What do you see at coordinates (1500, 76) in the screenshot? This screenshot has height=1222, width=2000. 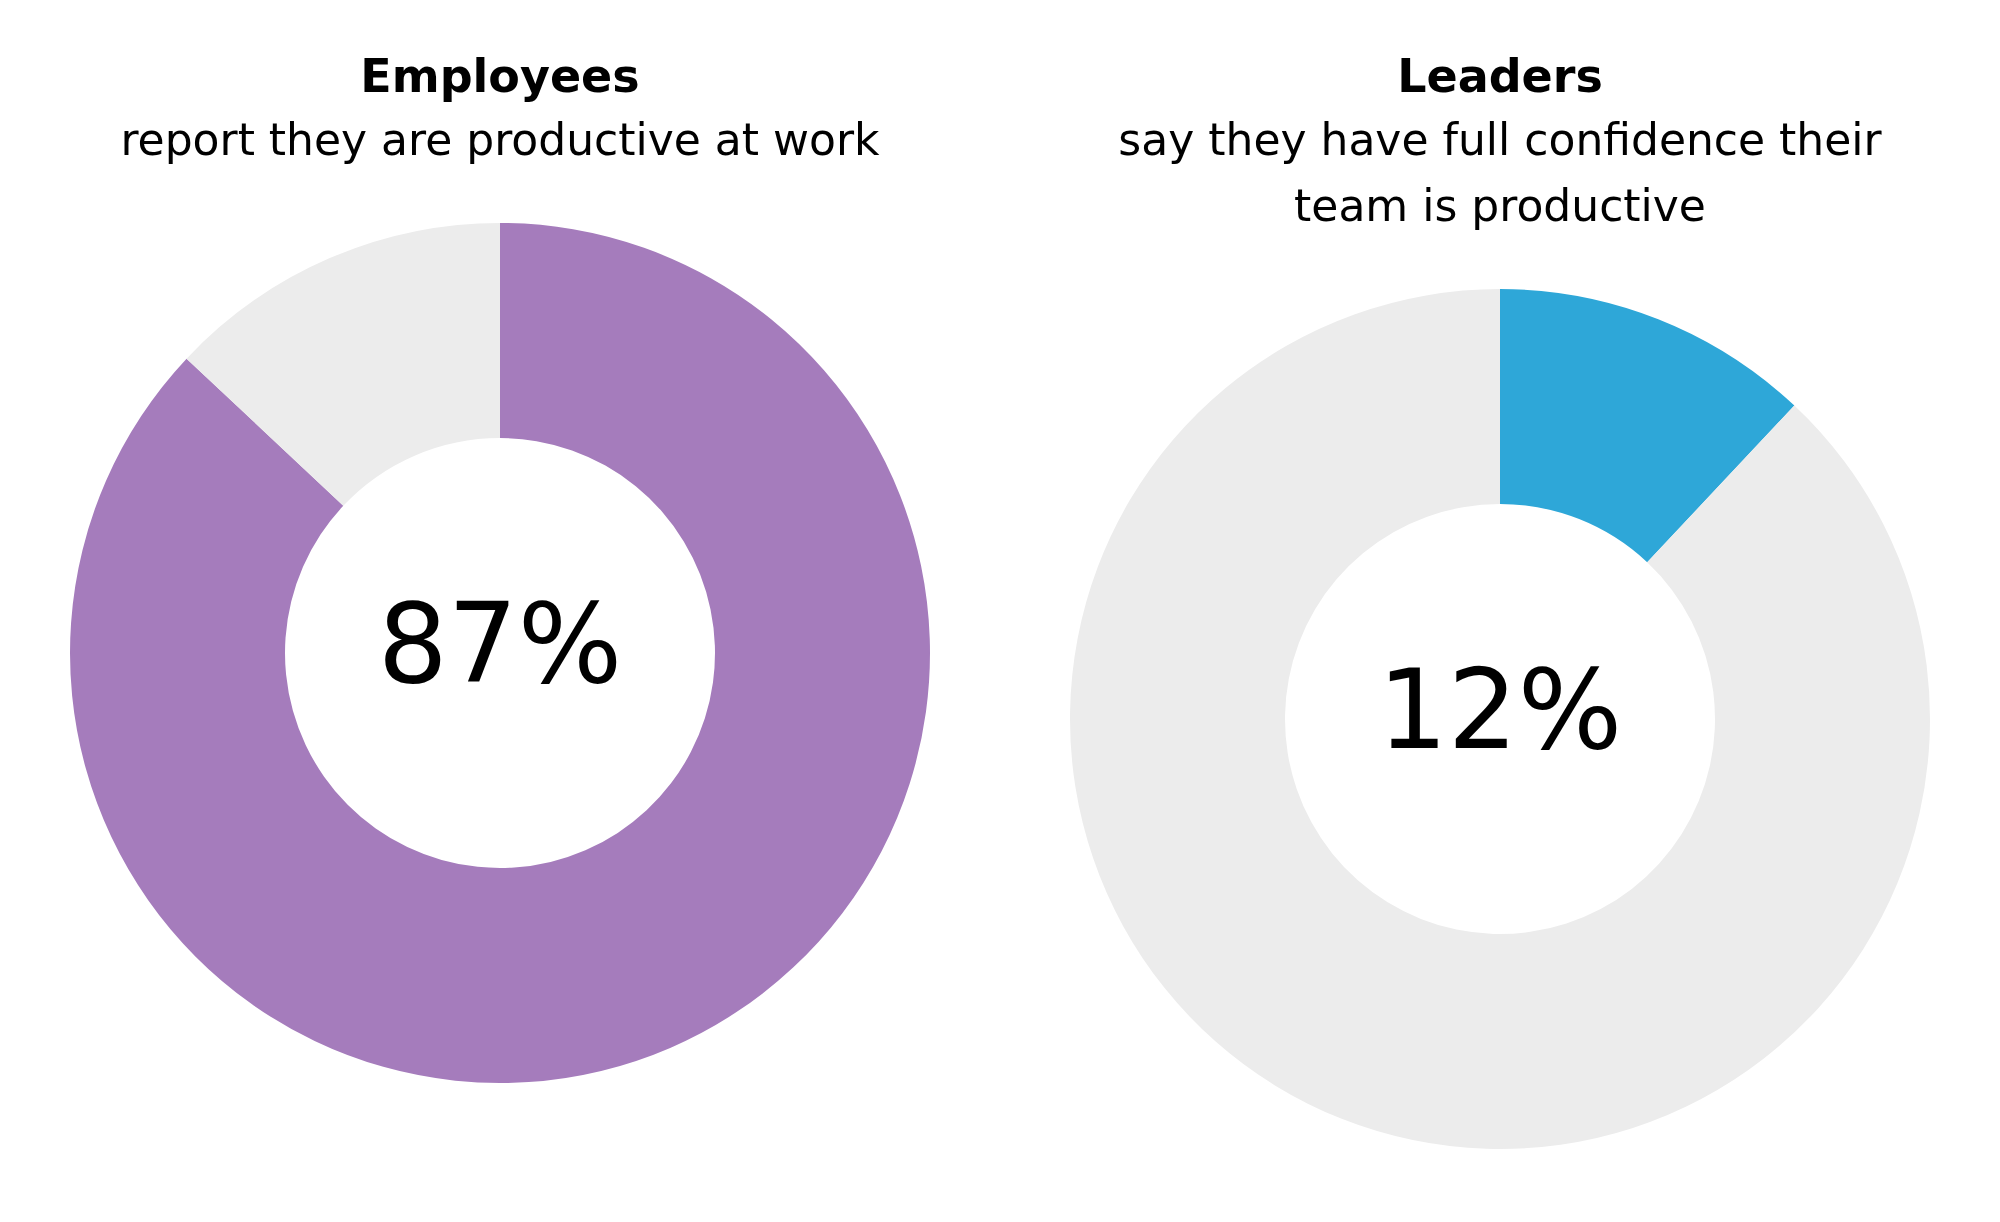 I see `chart-title: Leaders` at bounding box center [1500, 76].